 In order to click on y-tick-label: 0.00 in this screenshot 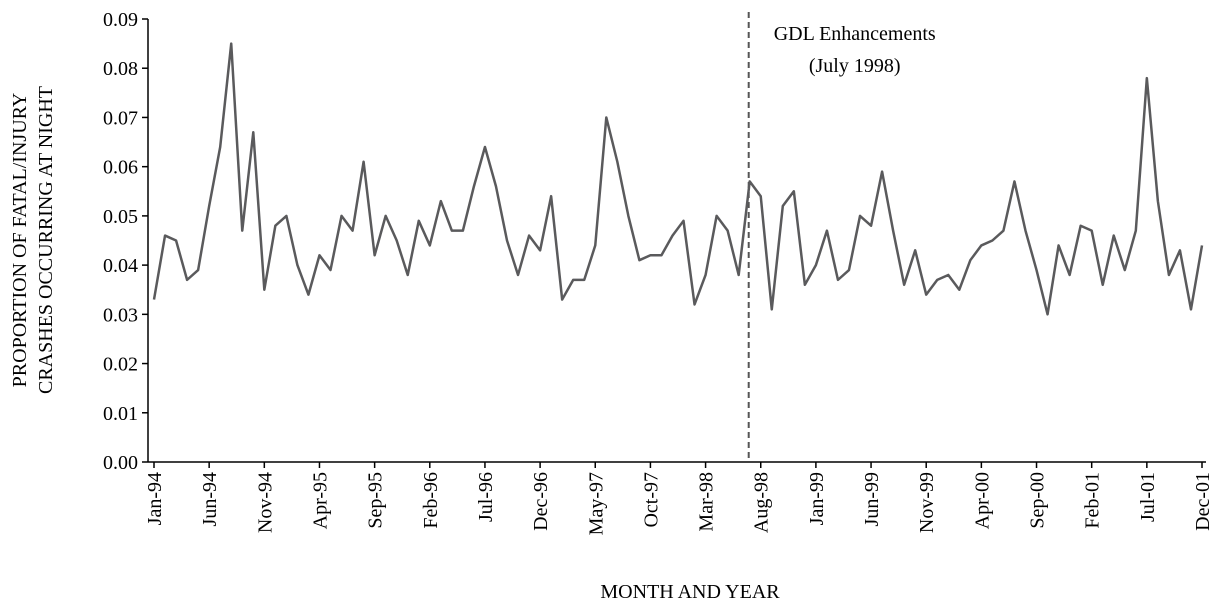, I will do `click(120, 463)`.